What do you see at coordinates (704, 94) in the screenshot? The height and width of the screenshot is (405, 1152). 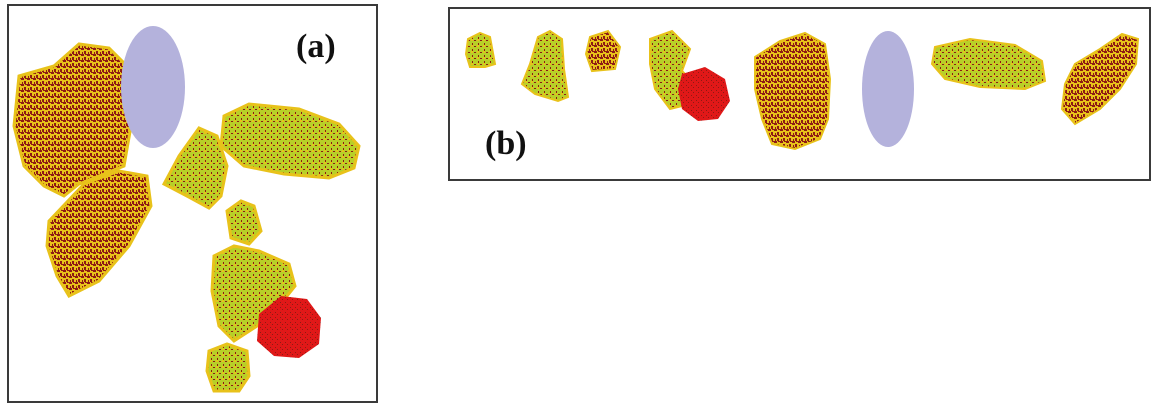 I see `piece-4-red` at bounding box center [704, 94].